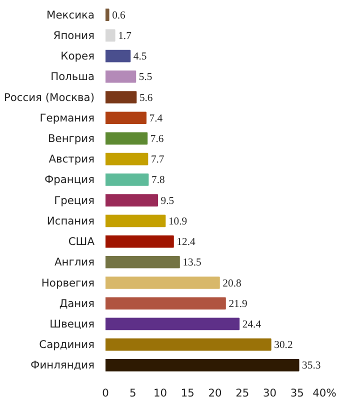  Describe the element at coordinates (146, 98) in the screenshot. I see `data-label: 5.6` at that location.